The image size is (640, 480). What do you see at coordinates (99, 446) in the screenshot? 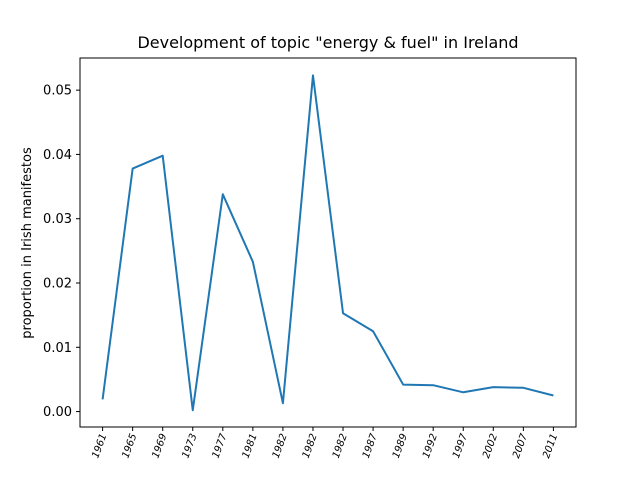
I see `x-tick-label: 1961` at bounding box center [99, 446].